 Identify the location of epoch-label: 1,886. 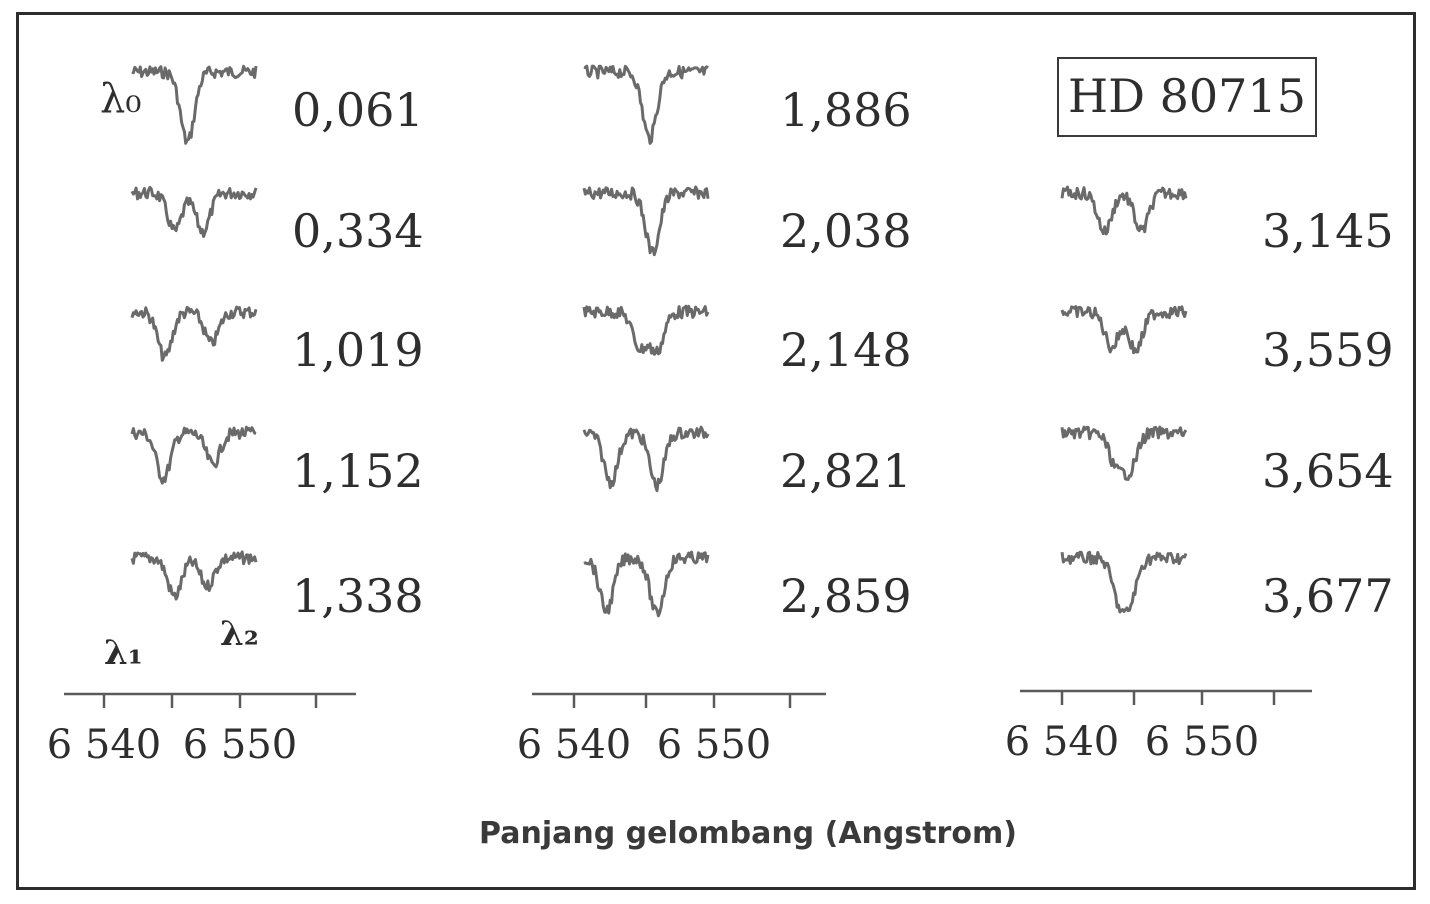
(846, 110).